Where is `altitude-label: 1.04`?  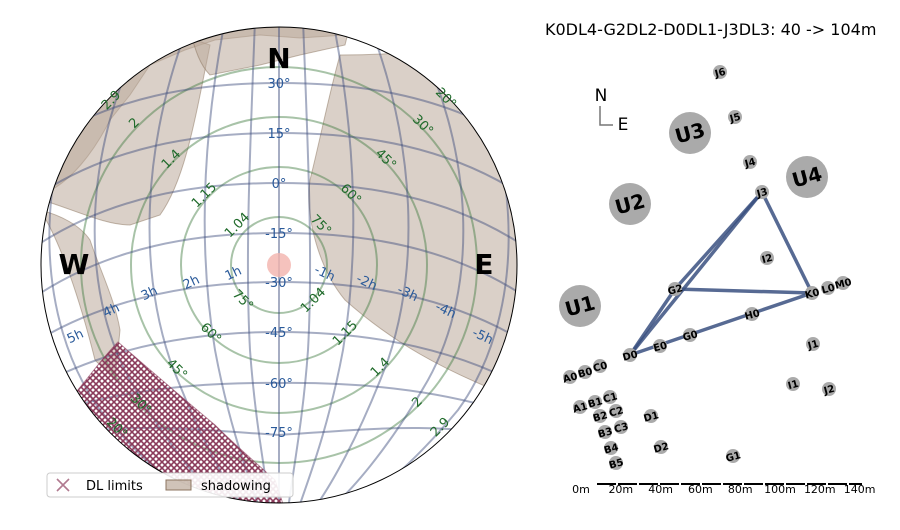
altitude-label: 1.04 is located at coordinates (313, 300).